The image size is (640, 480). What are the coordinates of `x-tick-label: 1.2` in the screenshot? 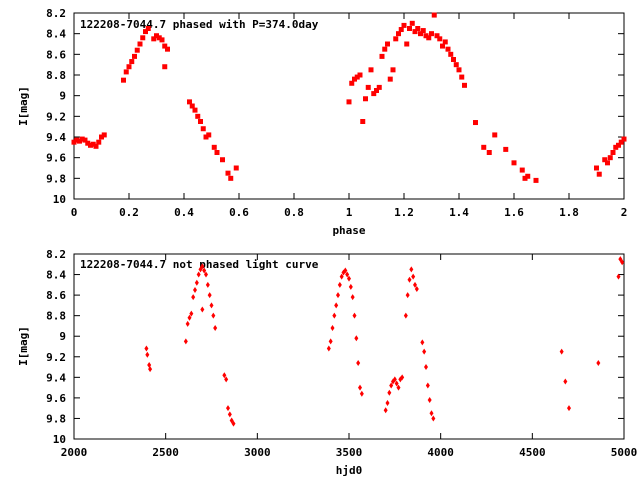 It's located at (404, 212).